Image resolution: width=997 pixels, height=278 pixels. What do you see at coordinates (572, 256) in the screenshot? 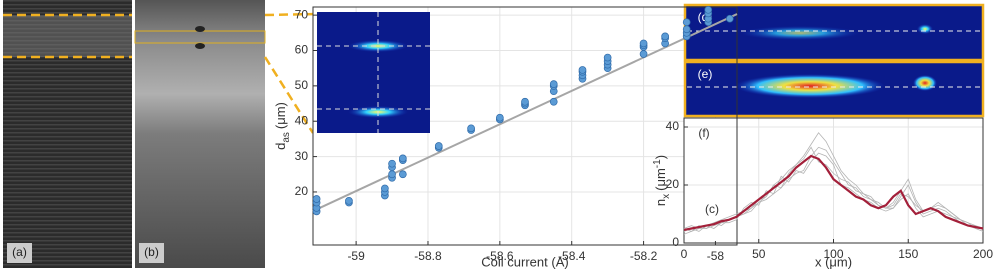
I see `x-tick-label: -58.4` at bounding box center [572, 256].